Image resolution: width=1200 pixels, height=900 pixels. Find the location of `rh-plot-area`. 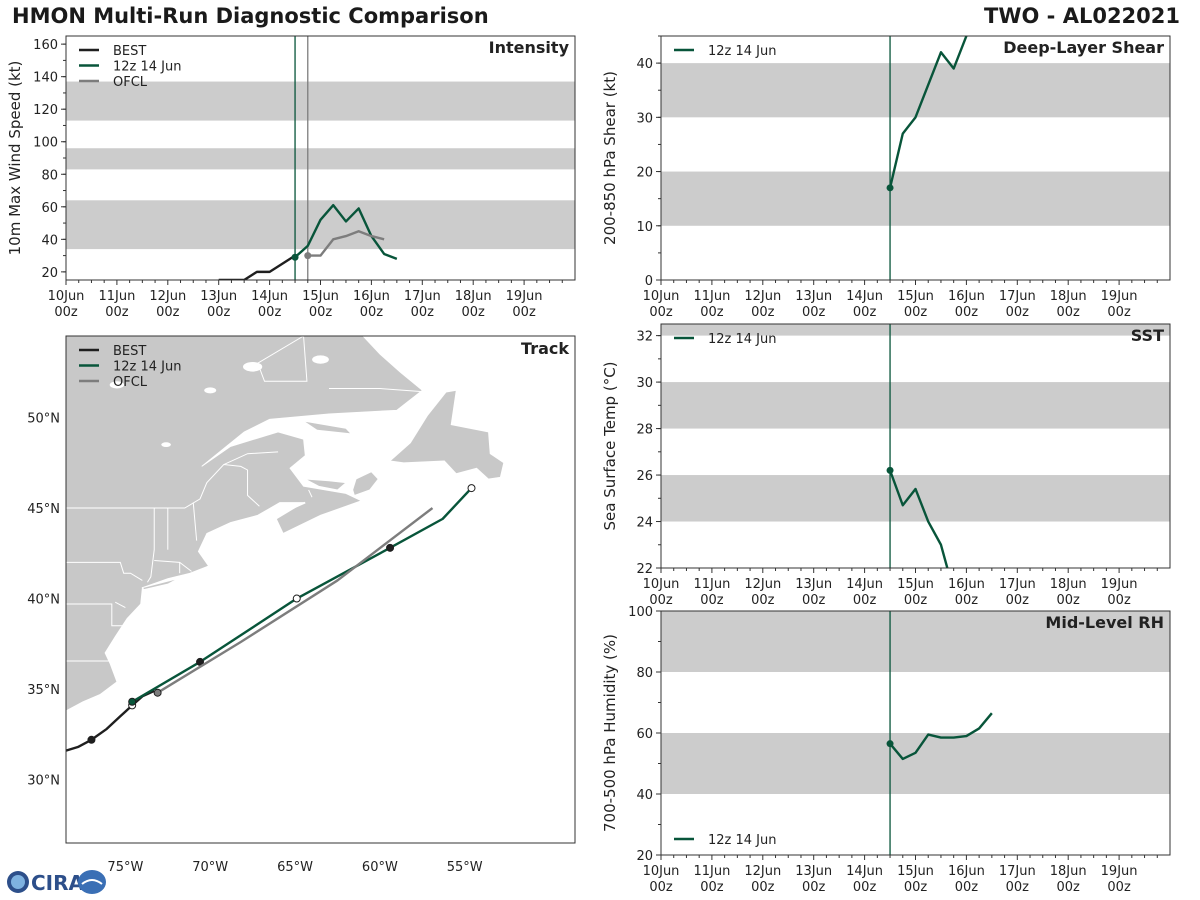

rh-plot-area is located at coordinates (915, 733).